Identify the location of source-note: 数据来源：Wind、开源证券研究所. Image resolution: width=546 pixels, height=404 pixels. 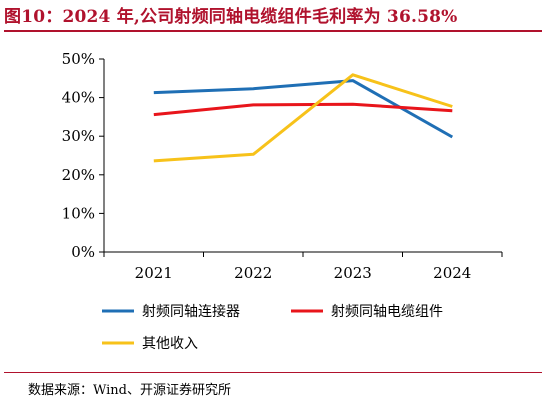
(129, 390).